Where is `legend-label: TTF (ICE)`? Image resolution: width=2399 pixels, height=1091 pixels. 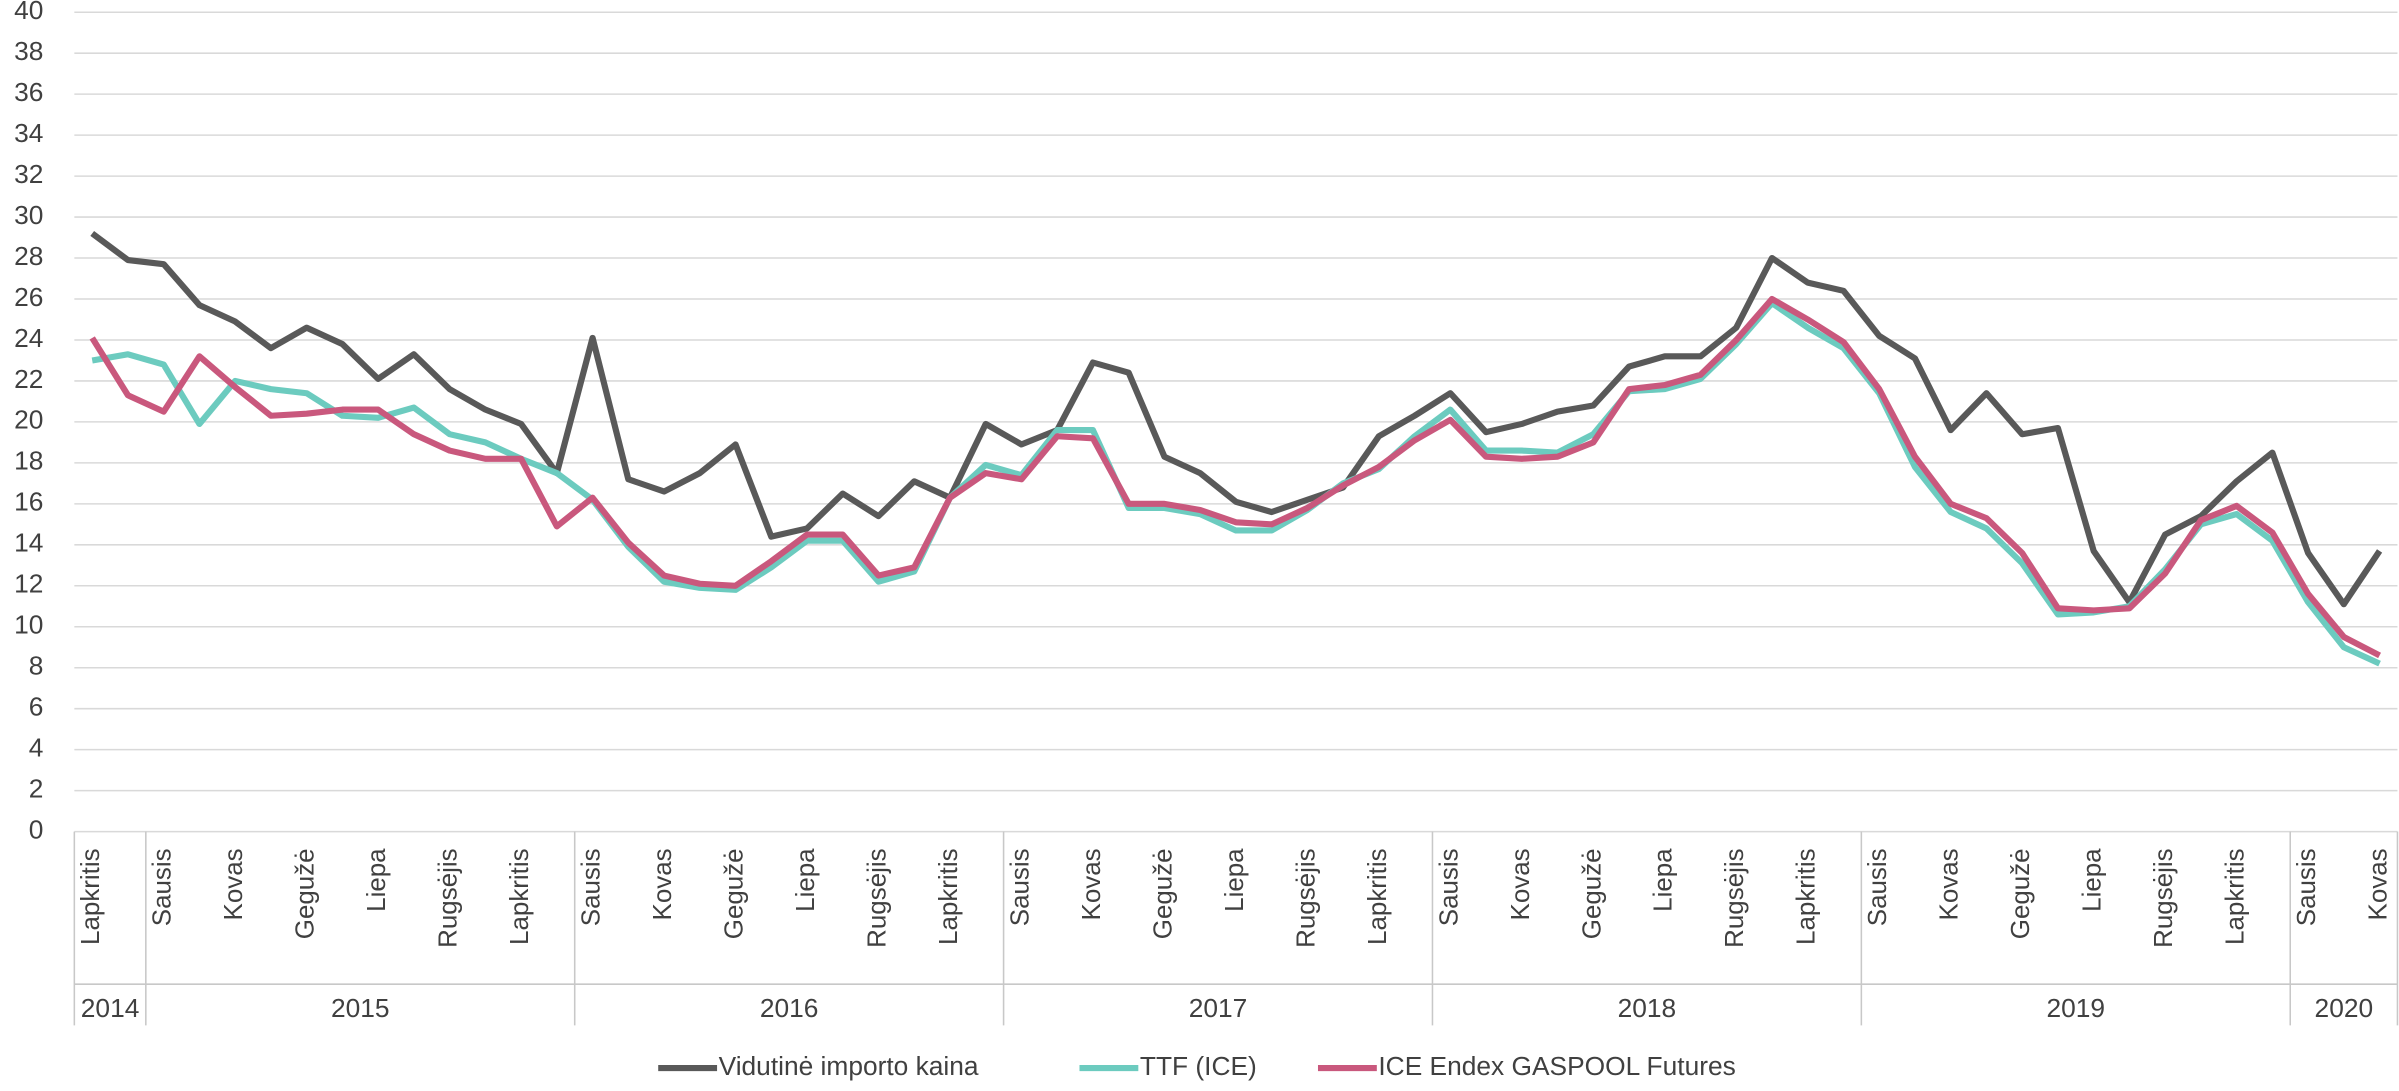 legend-label: TTF (ICE) is located at coordinates (1198, 1066).